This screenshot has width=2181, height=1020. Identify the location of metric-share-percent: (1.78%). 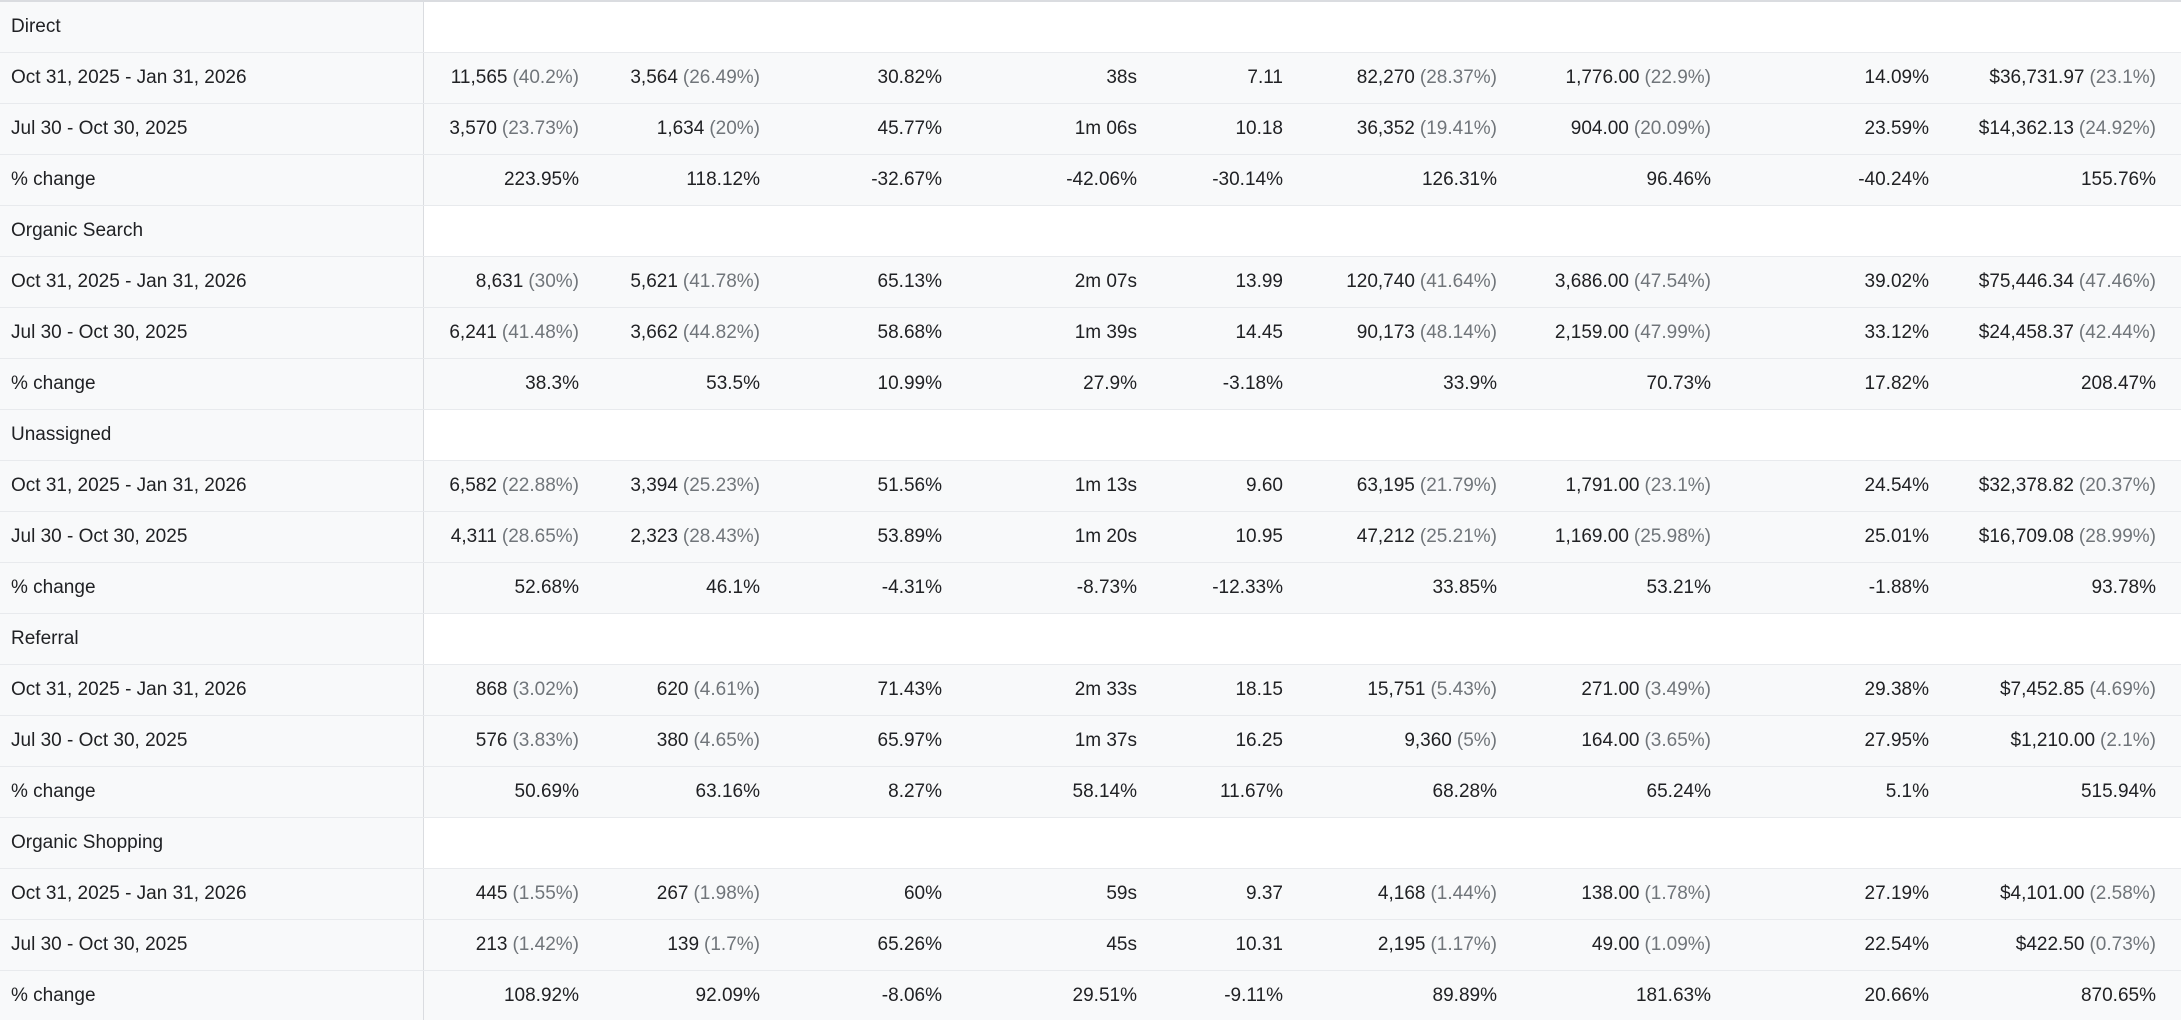
(1677, 893).